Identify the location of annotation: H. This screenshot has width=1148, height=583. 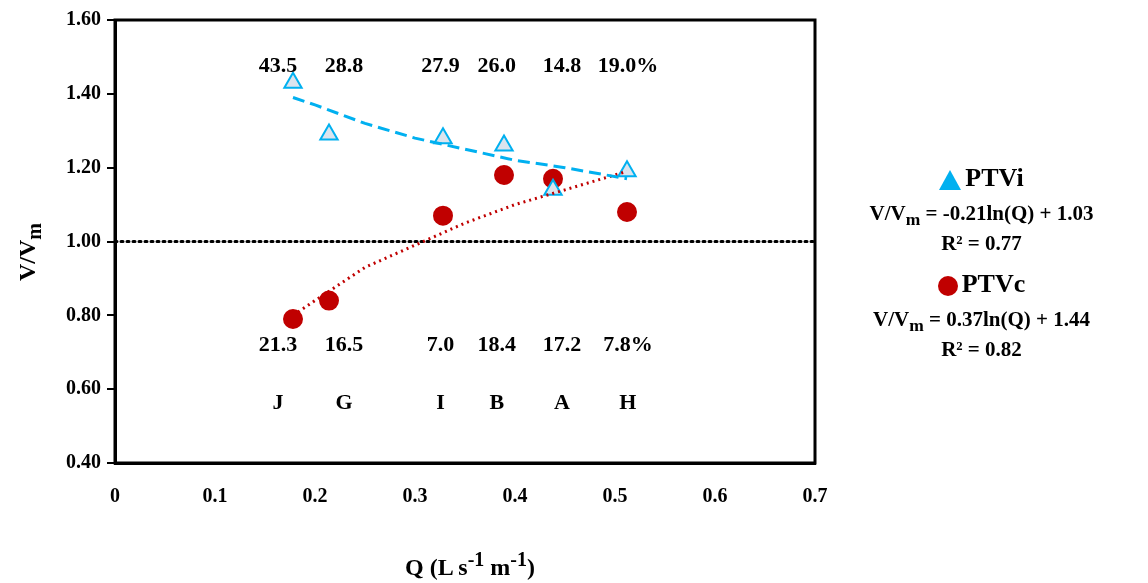
(628, 401).